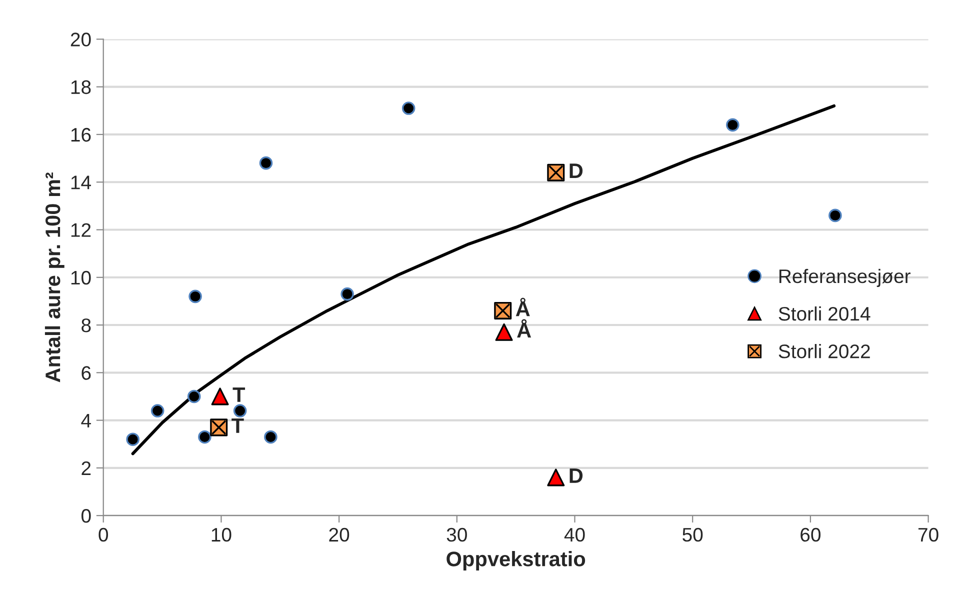 This screenshot has height=603, width=957. I want to click on y-tick-label: 10, so click(81, 277).